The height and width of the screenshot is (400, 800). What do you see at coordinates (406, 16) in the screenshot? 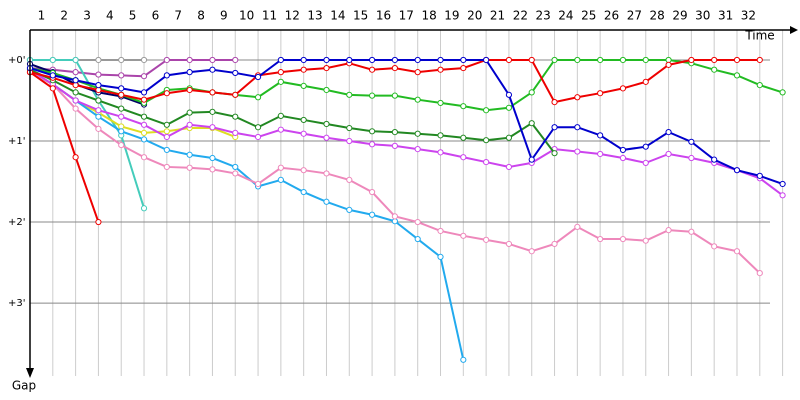
I see `x-tick-label: 17` at bounding box center [406, 16].